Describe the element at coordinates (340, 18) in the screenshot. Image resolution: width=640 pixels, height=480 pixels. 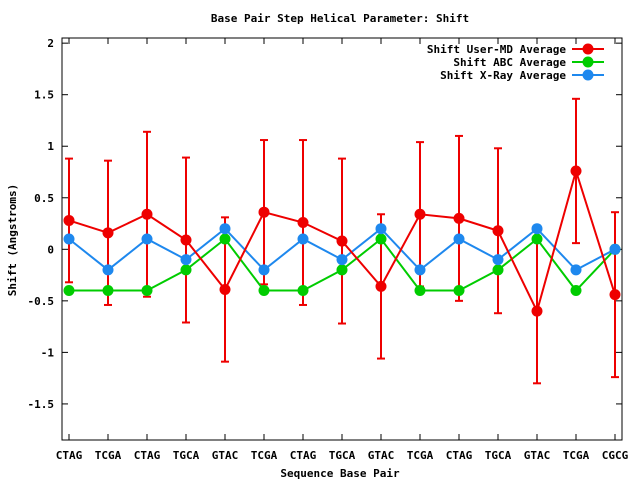
I see `chart-title: Base Pair Step Helical Parameter: Shift` at that location.